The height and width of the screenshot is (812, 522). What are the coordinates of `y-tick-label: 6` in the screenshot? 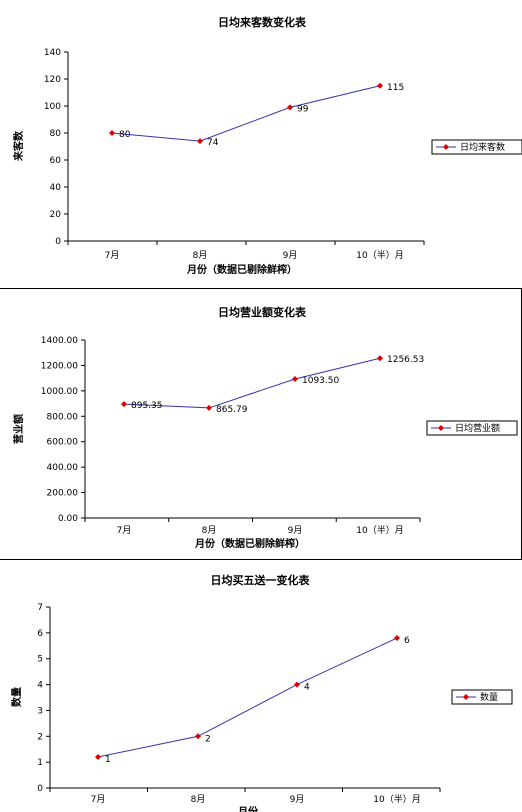 It's located at (40, 634).